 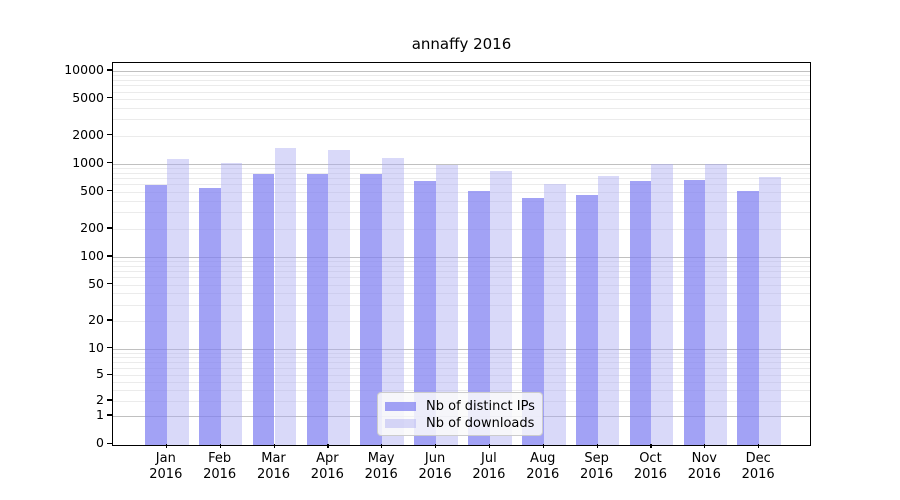 I want to click on legend-item-distinct-ips: Nb of distinct IPs, so click(x=460, y=406).